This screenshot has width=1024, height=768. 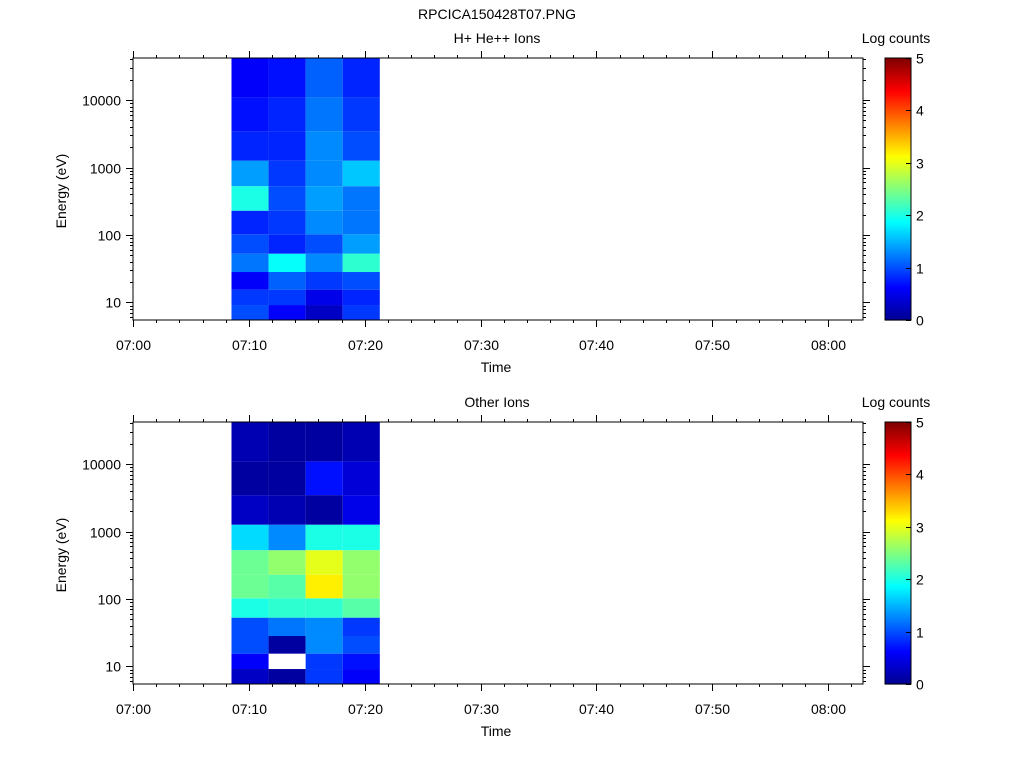 I want to click on colorbar-tick-label: 1, so click(x=920, y=269).